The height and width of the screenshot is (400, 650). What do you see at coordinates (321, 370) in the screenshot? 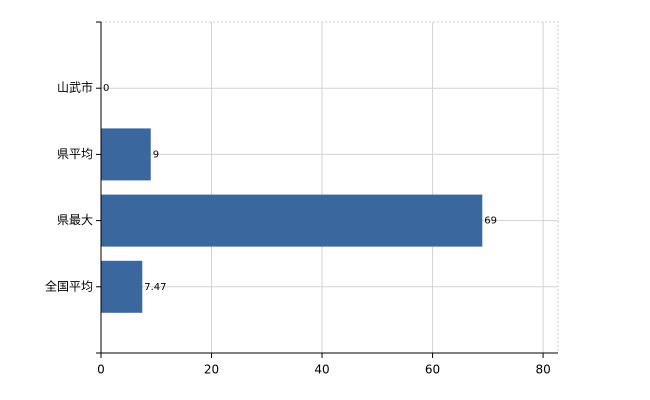
I see `x-tick-label: 40` at bounding box center [321, 370].